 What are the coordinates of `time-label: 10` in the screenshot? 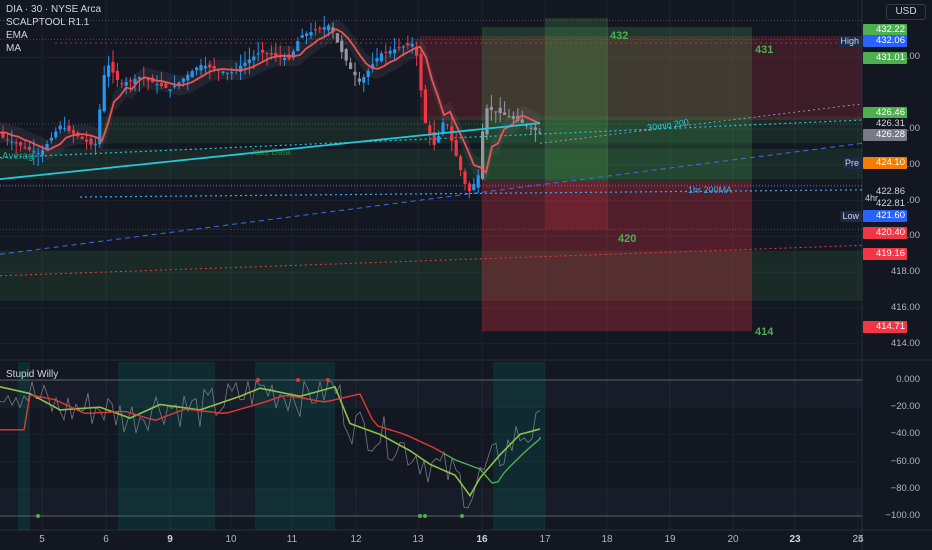 It's located at (231, 539).